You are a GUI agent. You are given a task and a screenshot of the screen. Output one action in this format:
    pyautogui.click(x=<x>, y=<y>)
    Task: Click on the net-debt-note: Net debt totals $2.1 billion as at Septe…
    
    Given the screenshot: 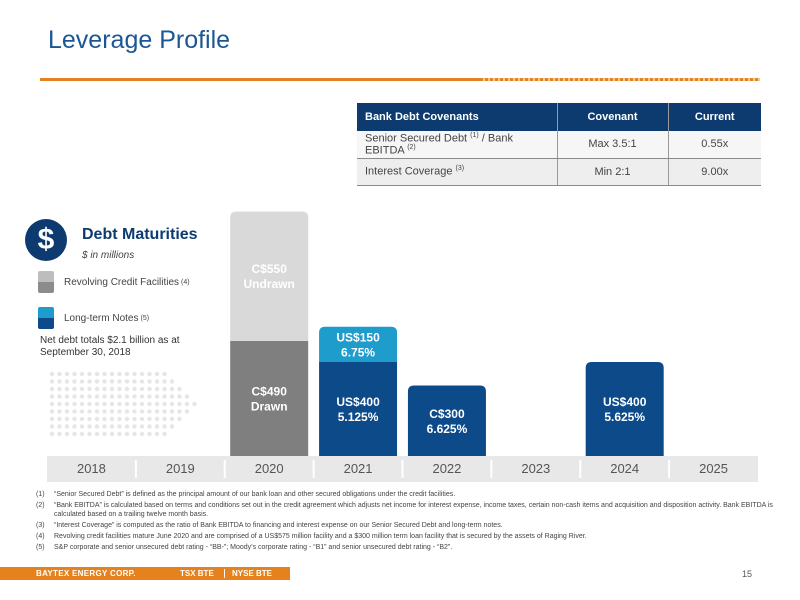 What is the action you would take?
    pyautogui.click(x=110, y=346)
    